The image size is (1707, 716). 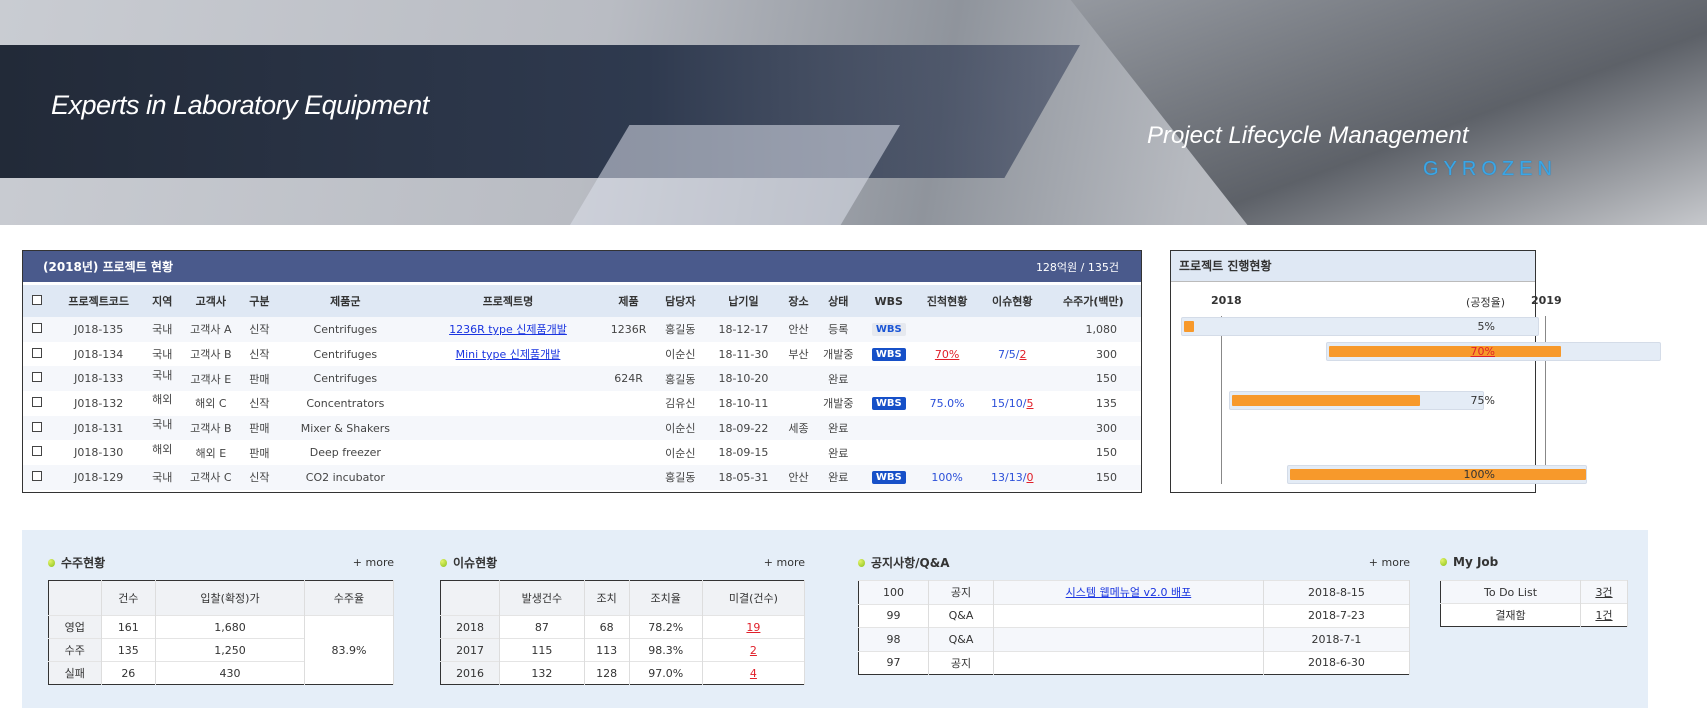 I want to click on banner-decoration, so click(x=735, y=175).